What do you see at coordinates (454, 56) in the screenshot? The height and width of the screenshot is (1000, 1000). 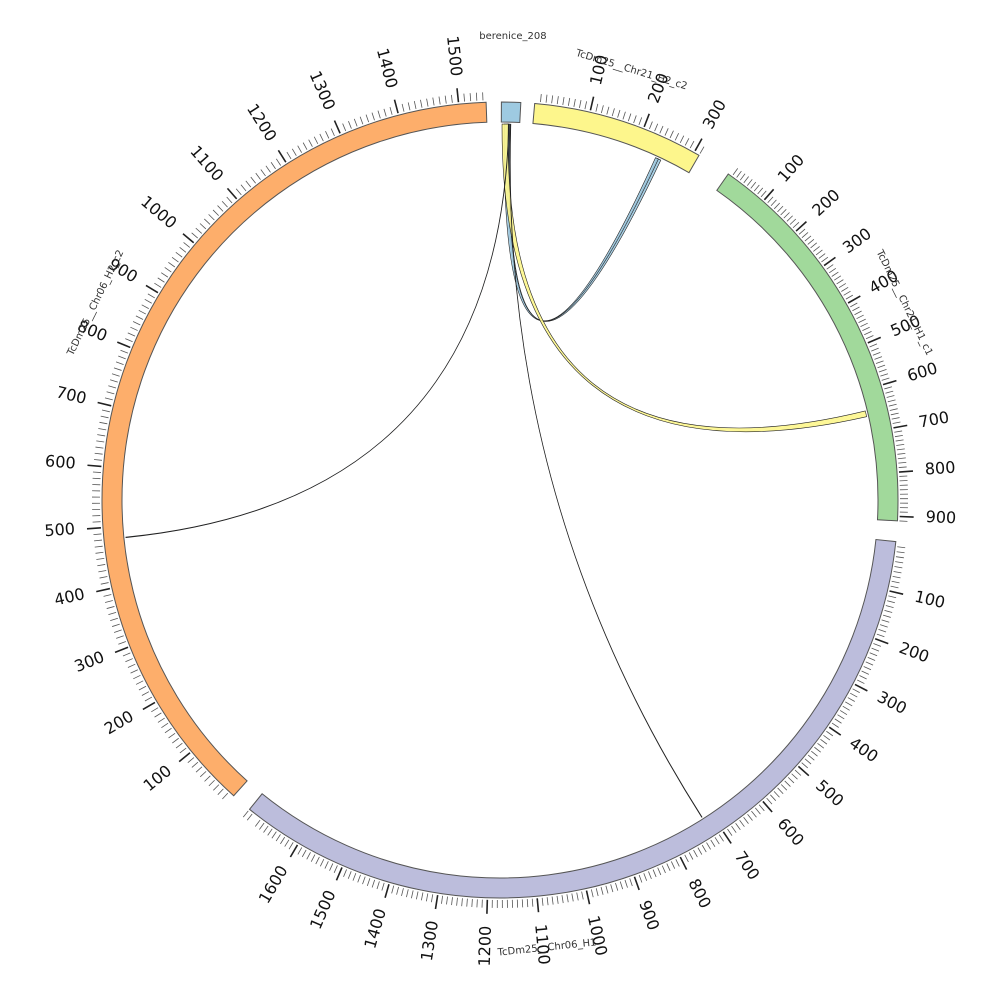 I see `tick-label-chr06h2-1500: 1500` at bounding box center [454, 56].